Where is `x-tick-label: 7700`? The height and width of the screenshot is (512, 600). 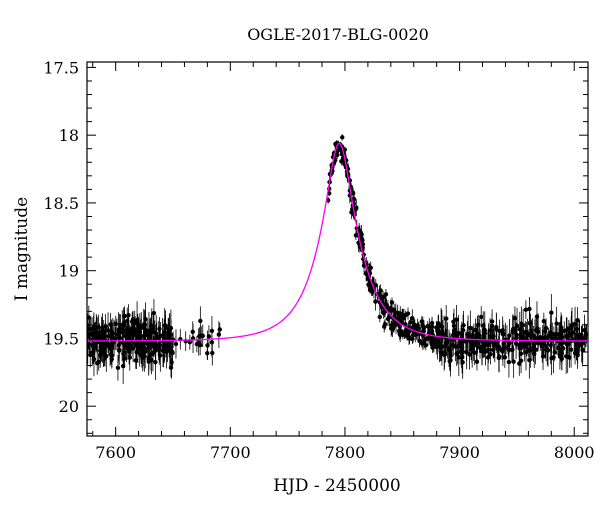
x-tick-label: 7700 is located at coordinates (230, 452).